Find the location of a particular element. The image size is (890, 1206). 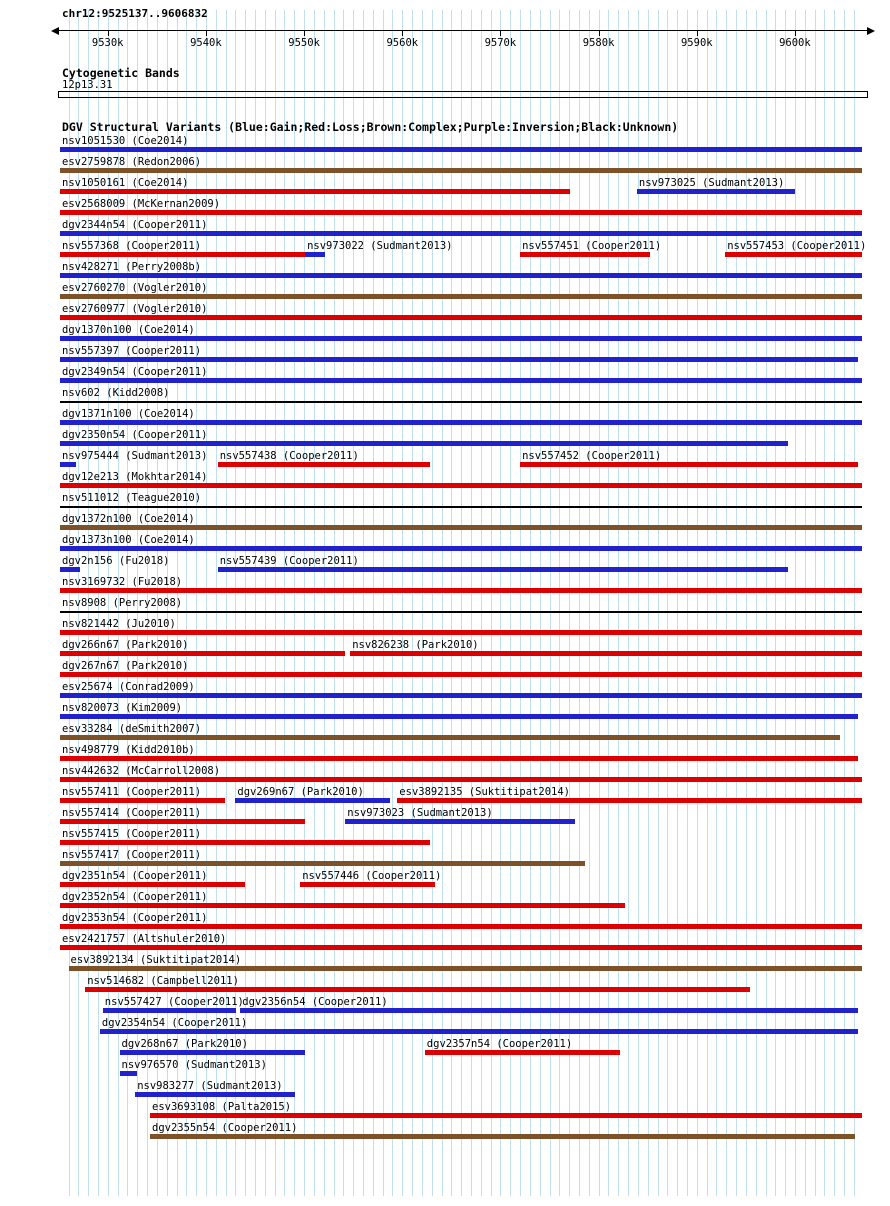

variant-label: nsv442632 (McCarroll2008) is located at coordinates (141, 771).